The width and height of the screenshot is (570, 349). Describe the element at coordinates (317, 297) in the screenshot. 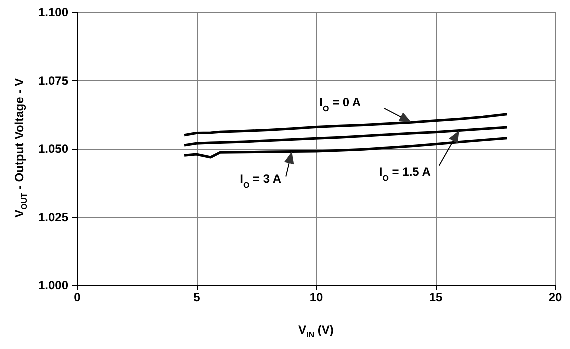

I see `x-tick-label: 10` at that location.